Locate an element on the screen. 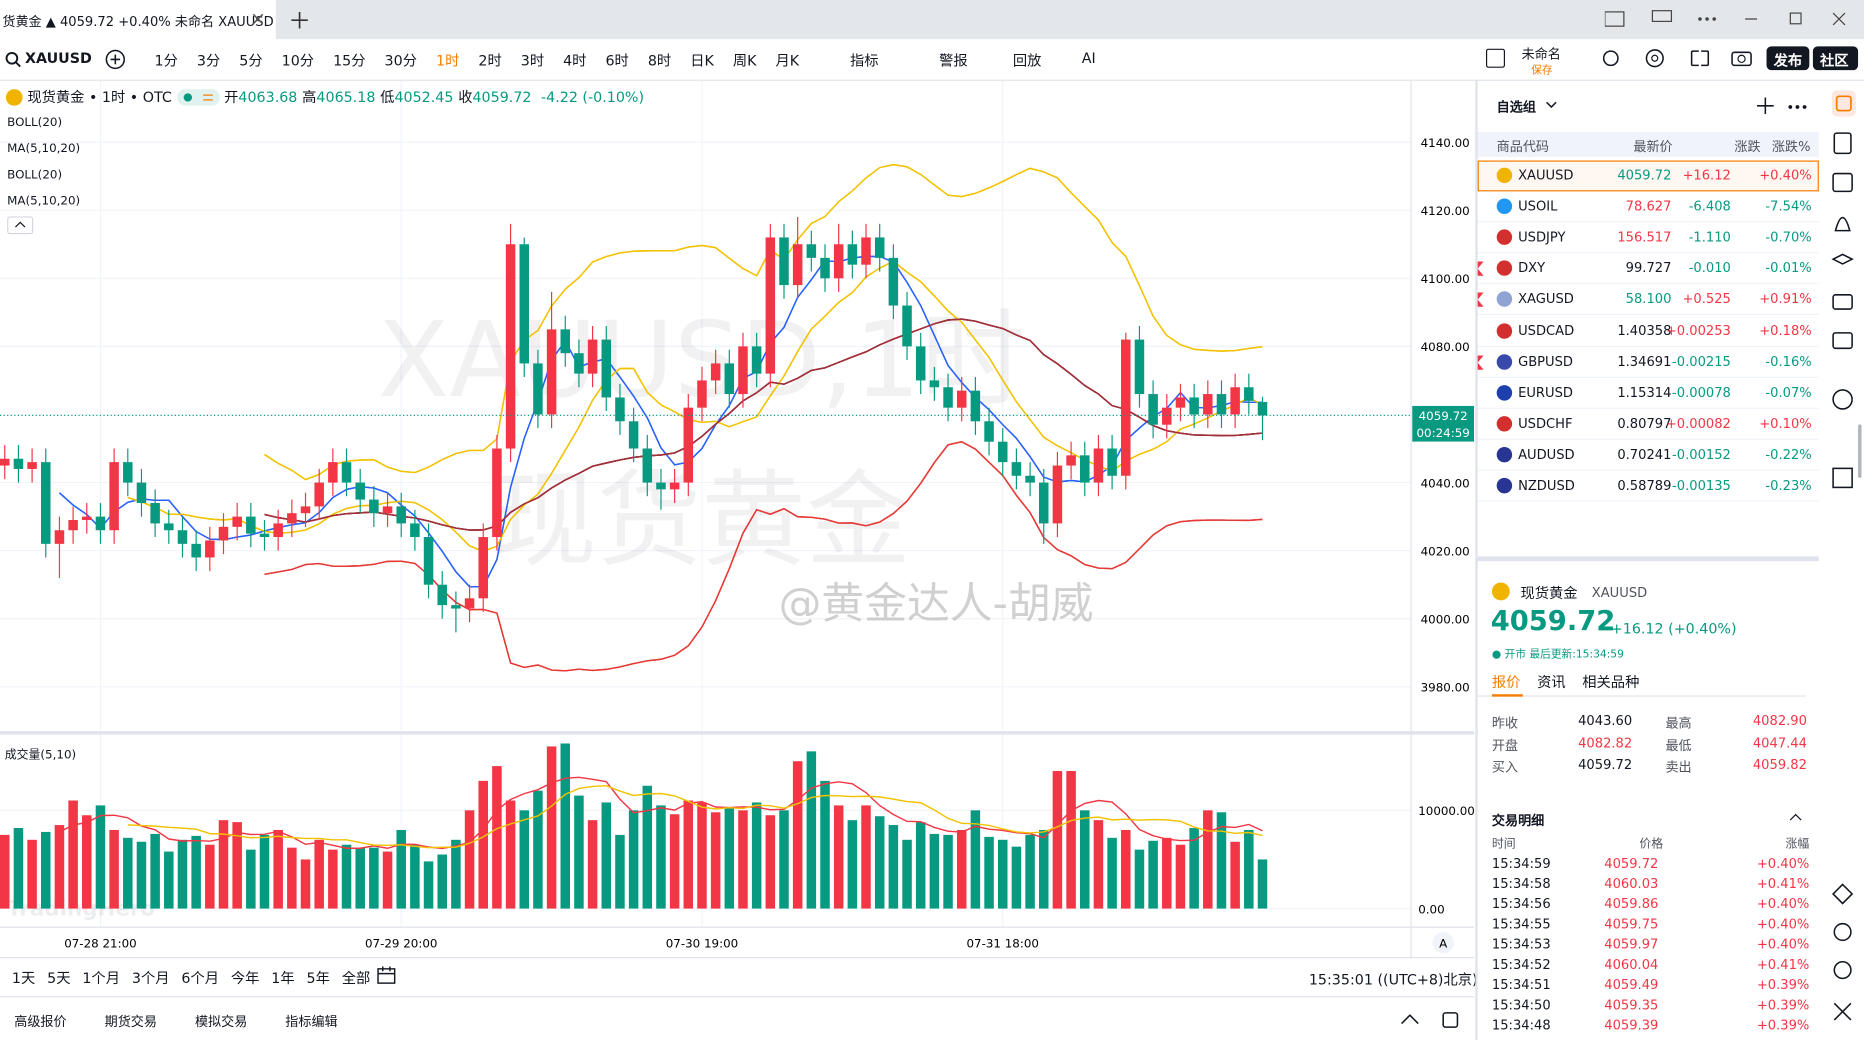 The image size is (1864, 1040). interval: 4时 is located at coordinates (575, 60).